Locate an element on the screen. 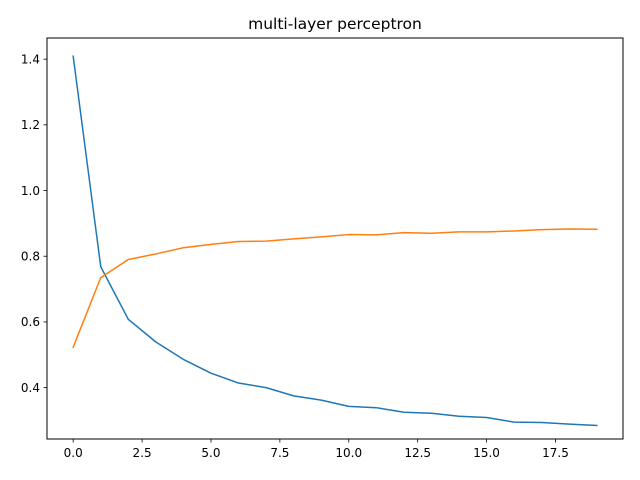  y-axis-ticks: 0.4 0.6 0.8 1.0 1.2 1.4 is located at coordinates (34, 223).